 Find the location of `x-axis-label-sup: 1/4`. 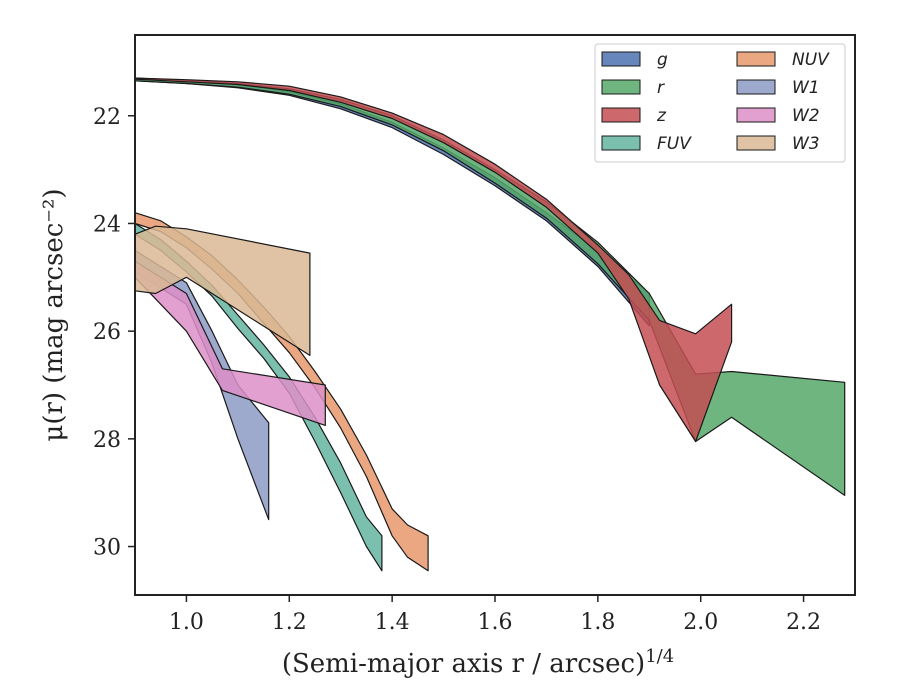

x-axis-label-sup: 1/4 is located at coordinates (659, 656).